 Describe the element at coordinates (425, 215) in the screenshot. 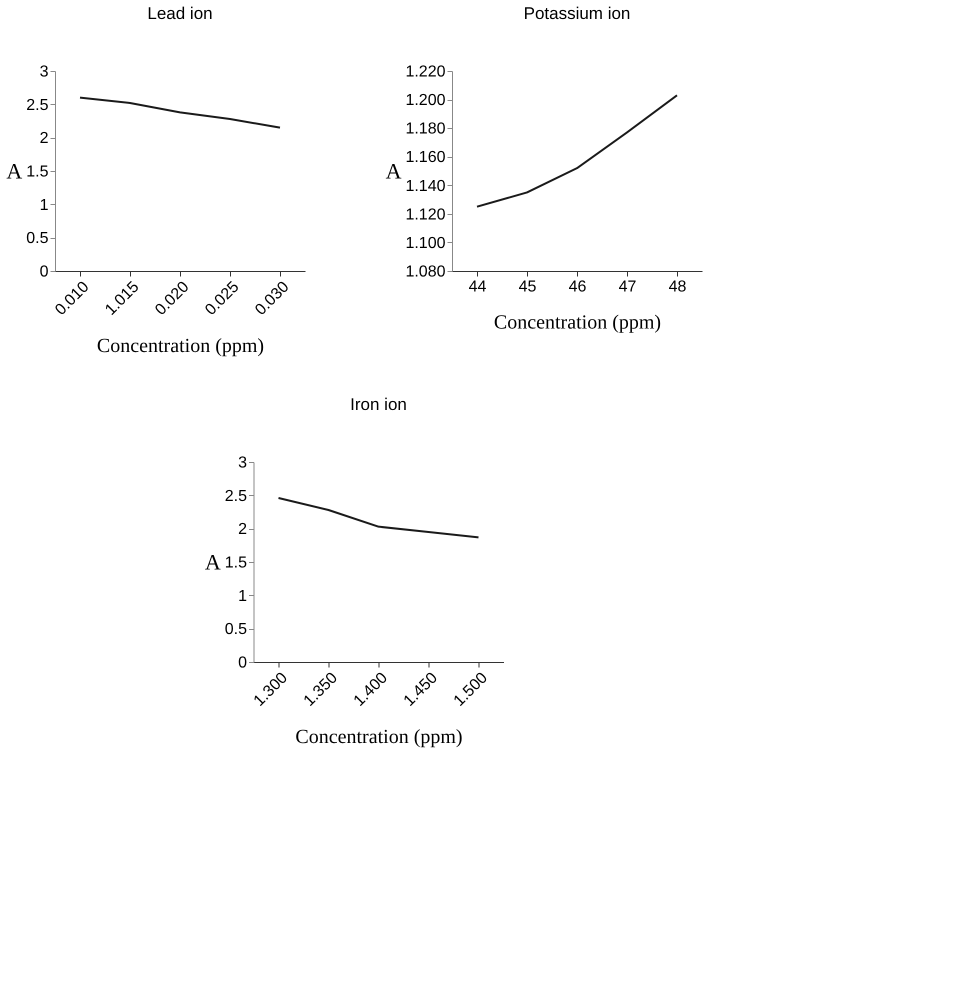

I see `y-tick-label: 1.120` at that location.